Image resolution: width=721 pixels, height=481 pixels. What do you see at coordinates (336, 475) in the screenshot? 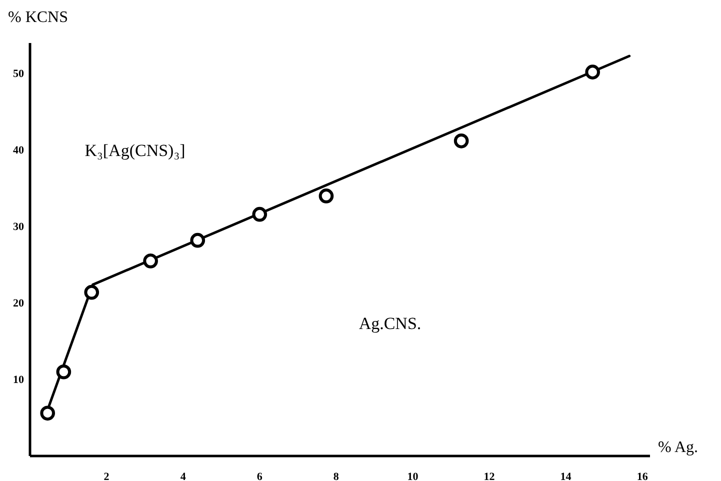
I see `x-tick-label: 8` at bounding box center [336, 475].